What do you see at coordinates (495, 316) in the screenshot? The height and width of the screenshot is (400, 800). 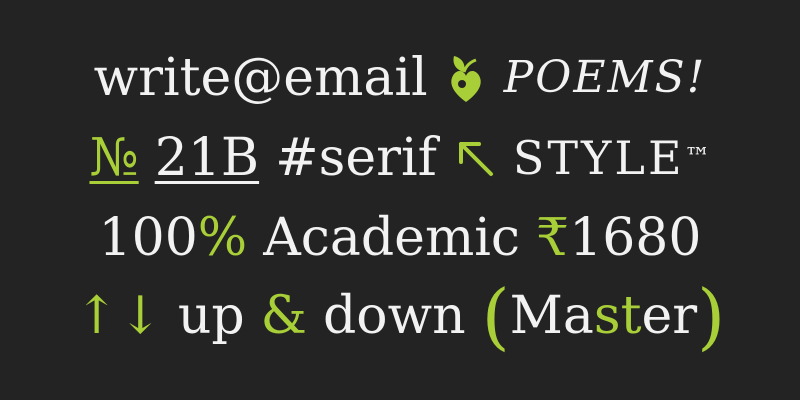 I see `open-paren: (` at bounding box center [495, 316].